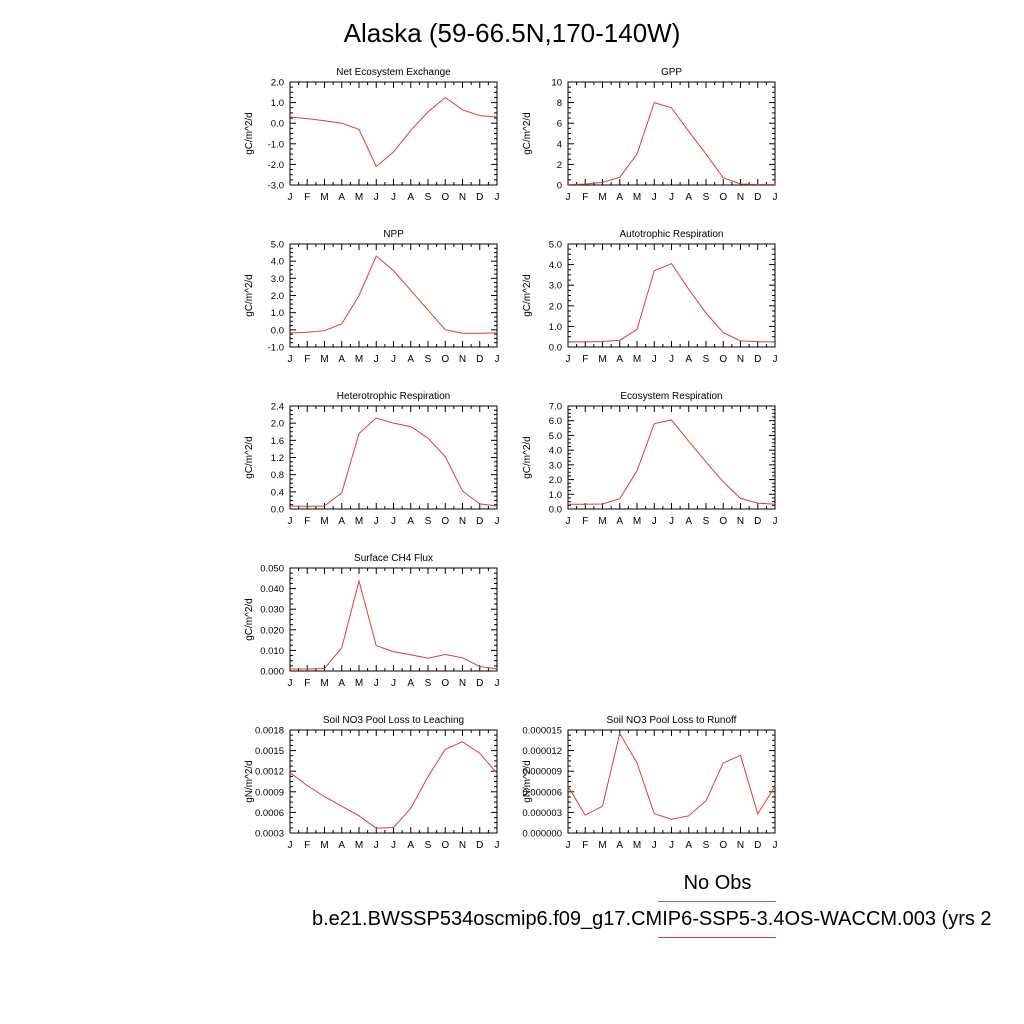  I want to click on y-tick-label: 2.4, so click(277, 407).